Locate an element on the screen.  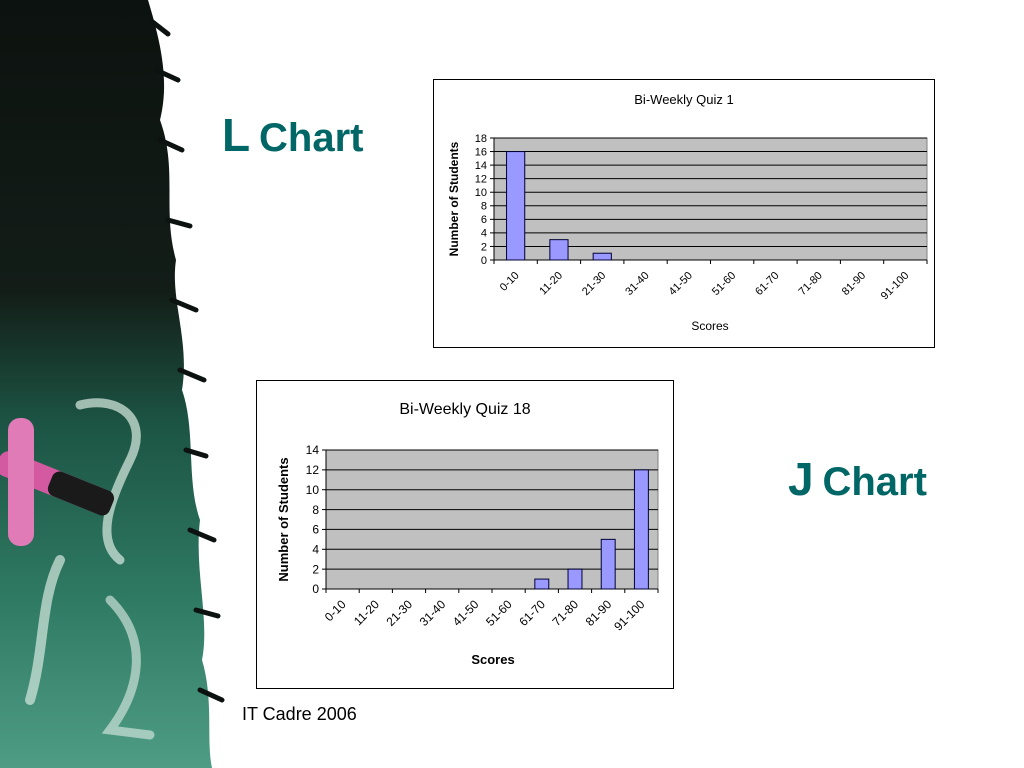
y-tick-label: 16 is located at coordinates (481, 152).